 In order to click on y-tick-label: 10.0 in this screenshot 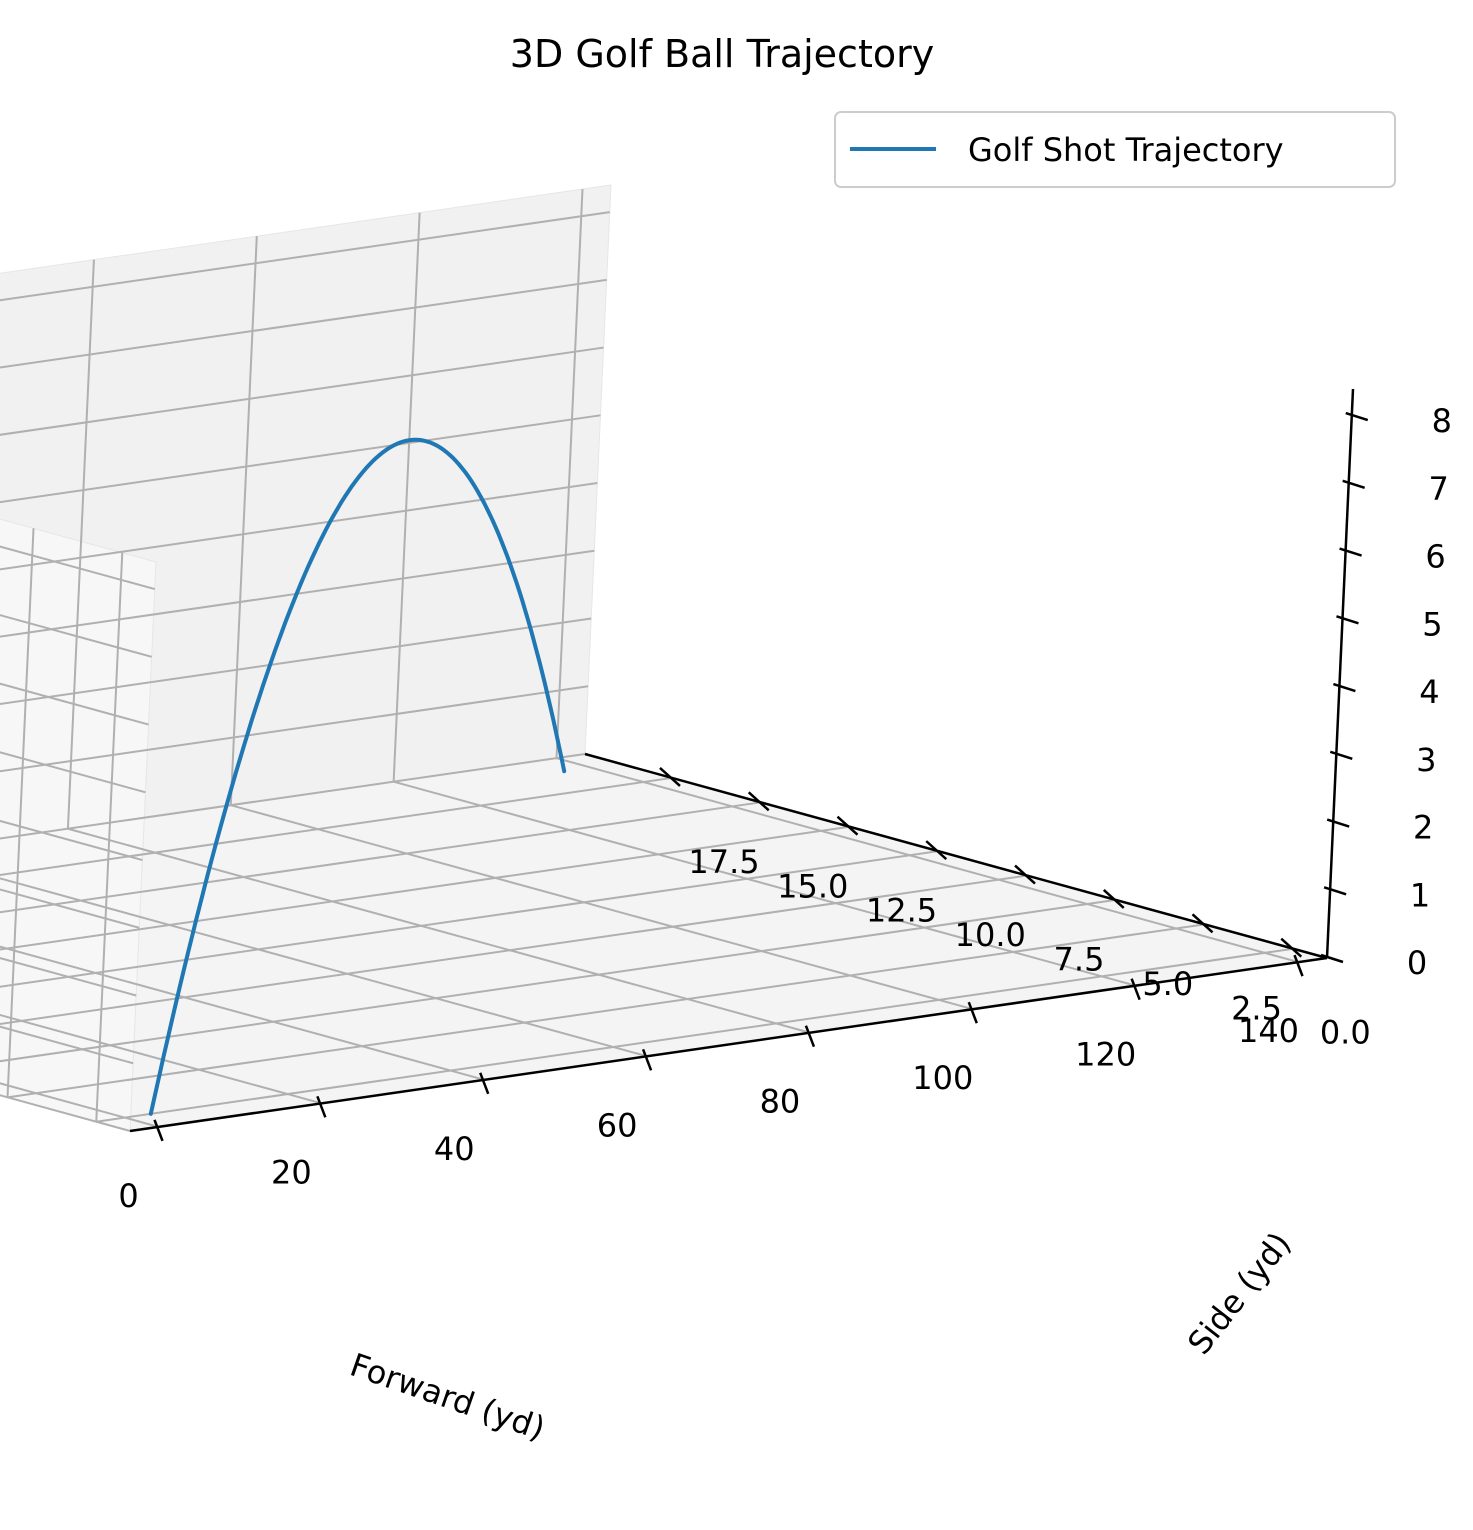, I will do `click(990, 935)`.